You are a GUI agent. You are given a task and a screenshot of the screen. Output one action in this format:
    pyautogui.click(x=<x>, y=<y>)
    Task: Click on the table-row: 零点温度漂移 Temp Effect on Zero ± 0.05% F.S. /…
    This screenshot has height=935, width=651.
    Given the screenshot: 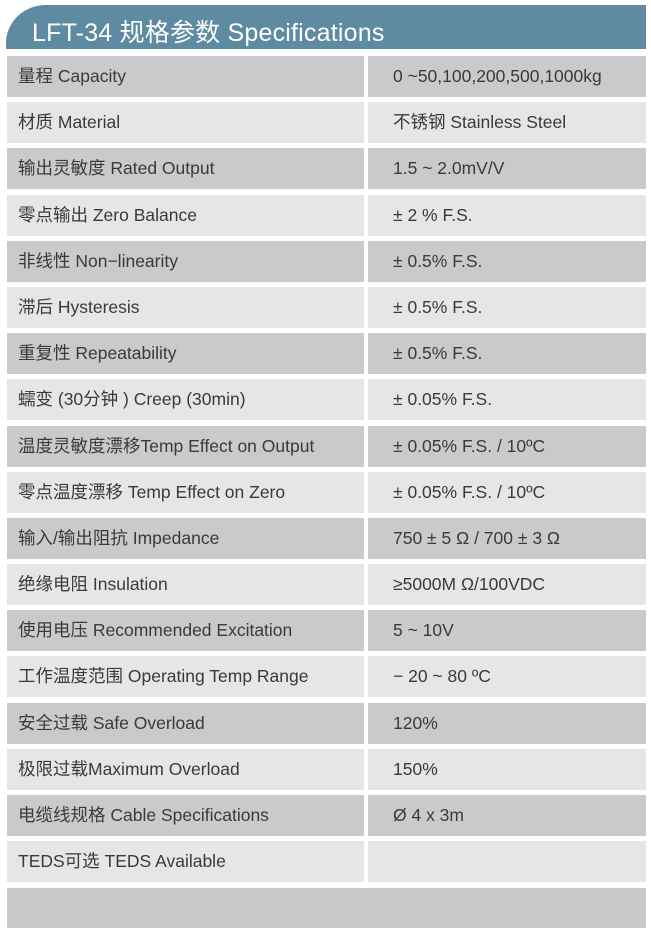 What is the action you would take?
    pyautogui.click(x=326, y=492)
    